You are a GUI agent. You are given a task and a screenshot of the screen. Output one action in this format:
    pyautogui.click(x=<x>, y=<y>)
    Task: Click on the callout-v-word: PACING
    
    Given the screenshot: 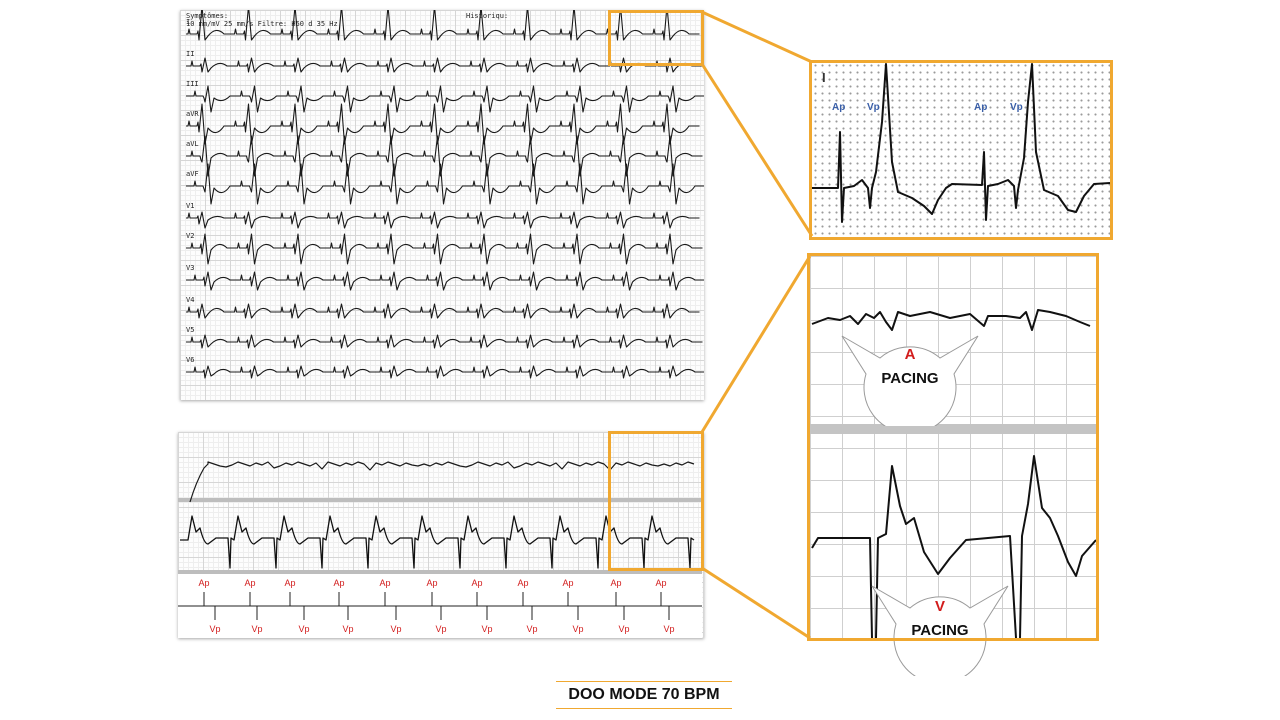 What is the action you would take?
    pyautogui.click(x=940, y=630)
    